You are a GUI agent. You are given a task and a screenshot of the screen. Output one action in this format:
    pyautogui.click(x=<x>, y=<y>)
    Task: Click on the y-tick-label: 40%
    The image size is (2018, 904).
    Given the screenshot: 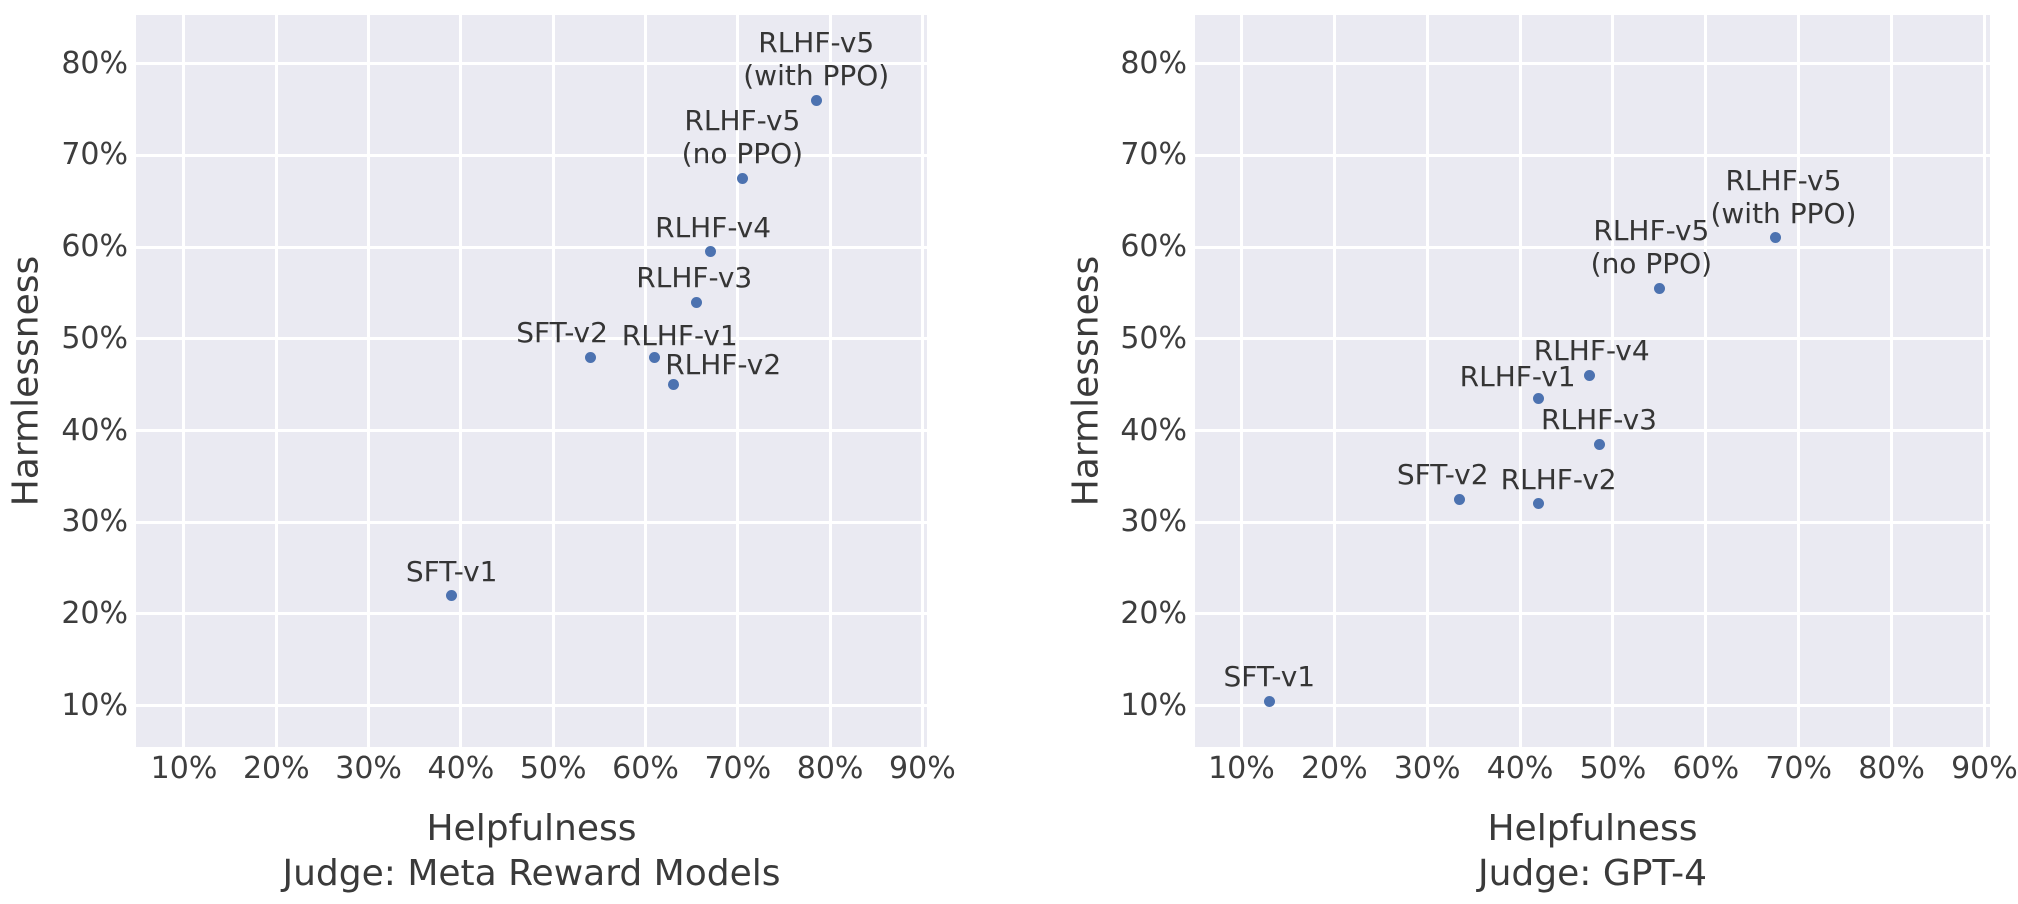 What is the action you would take?
    pyautogui.click(x=1153, y=430)
    